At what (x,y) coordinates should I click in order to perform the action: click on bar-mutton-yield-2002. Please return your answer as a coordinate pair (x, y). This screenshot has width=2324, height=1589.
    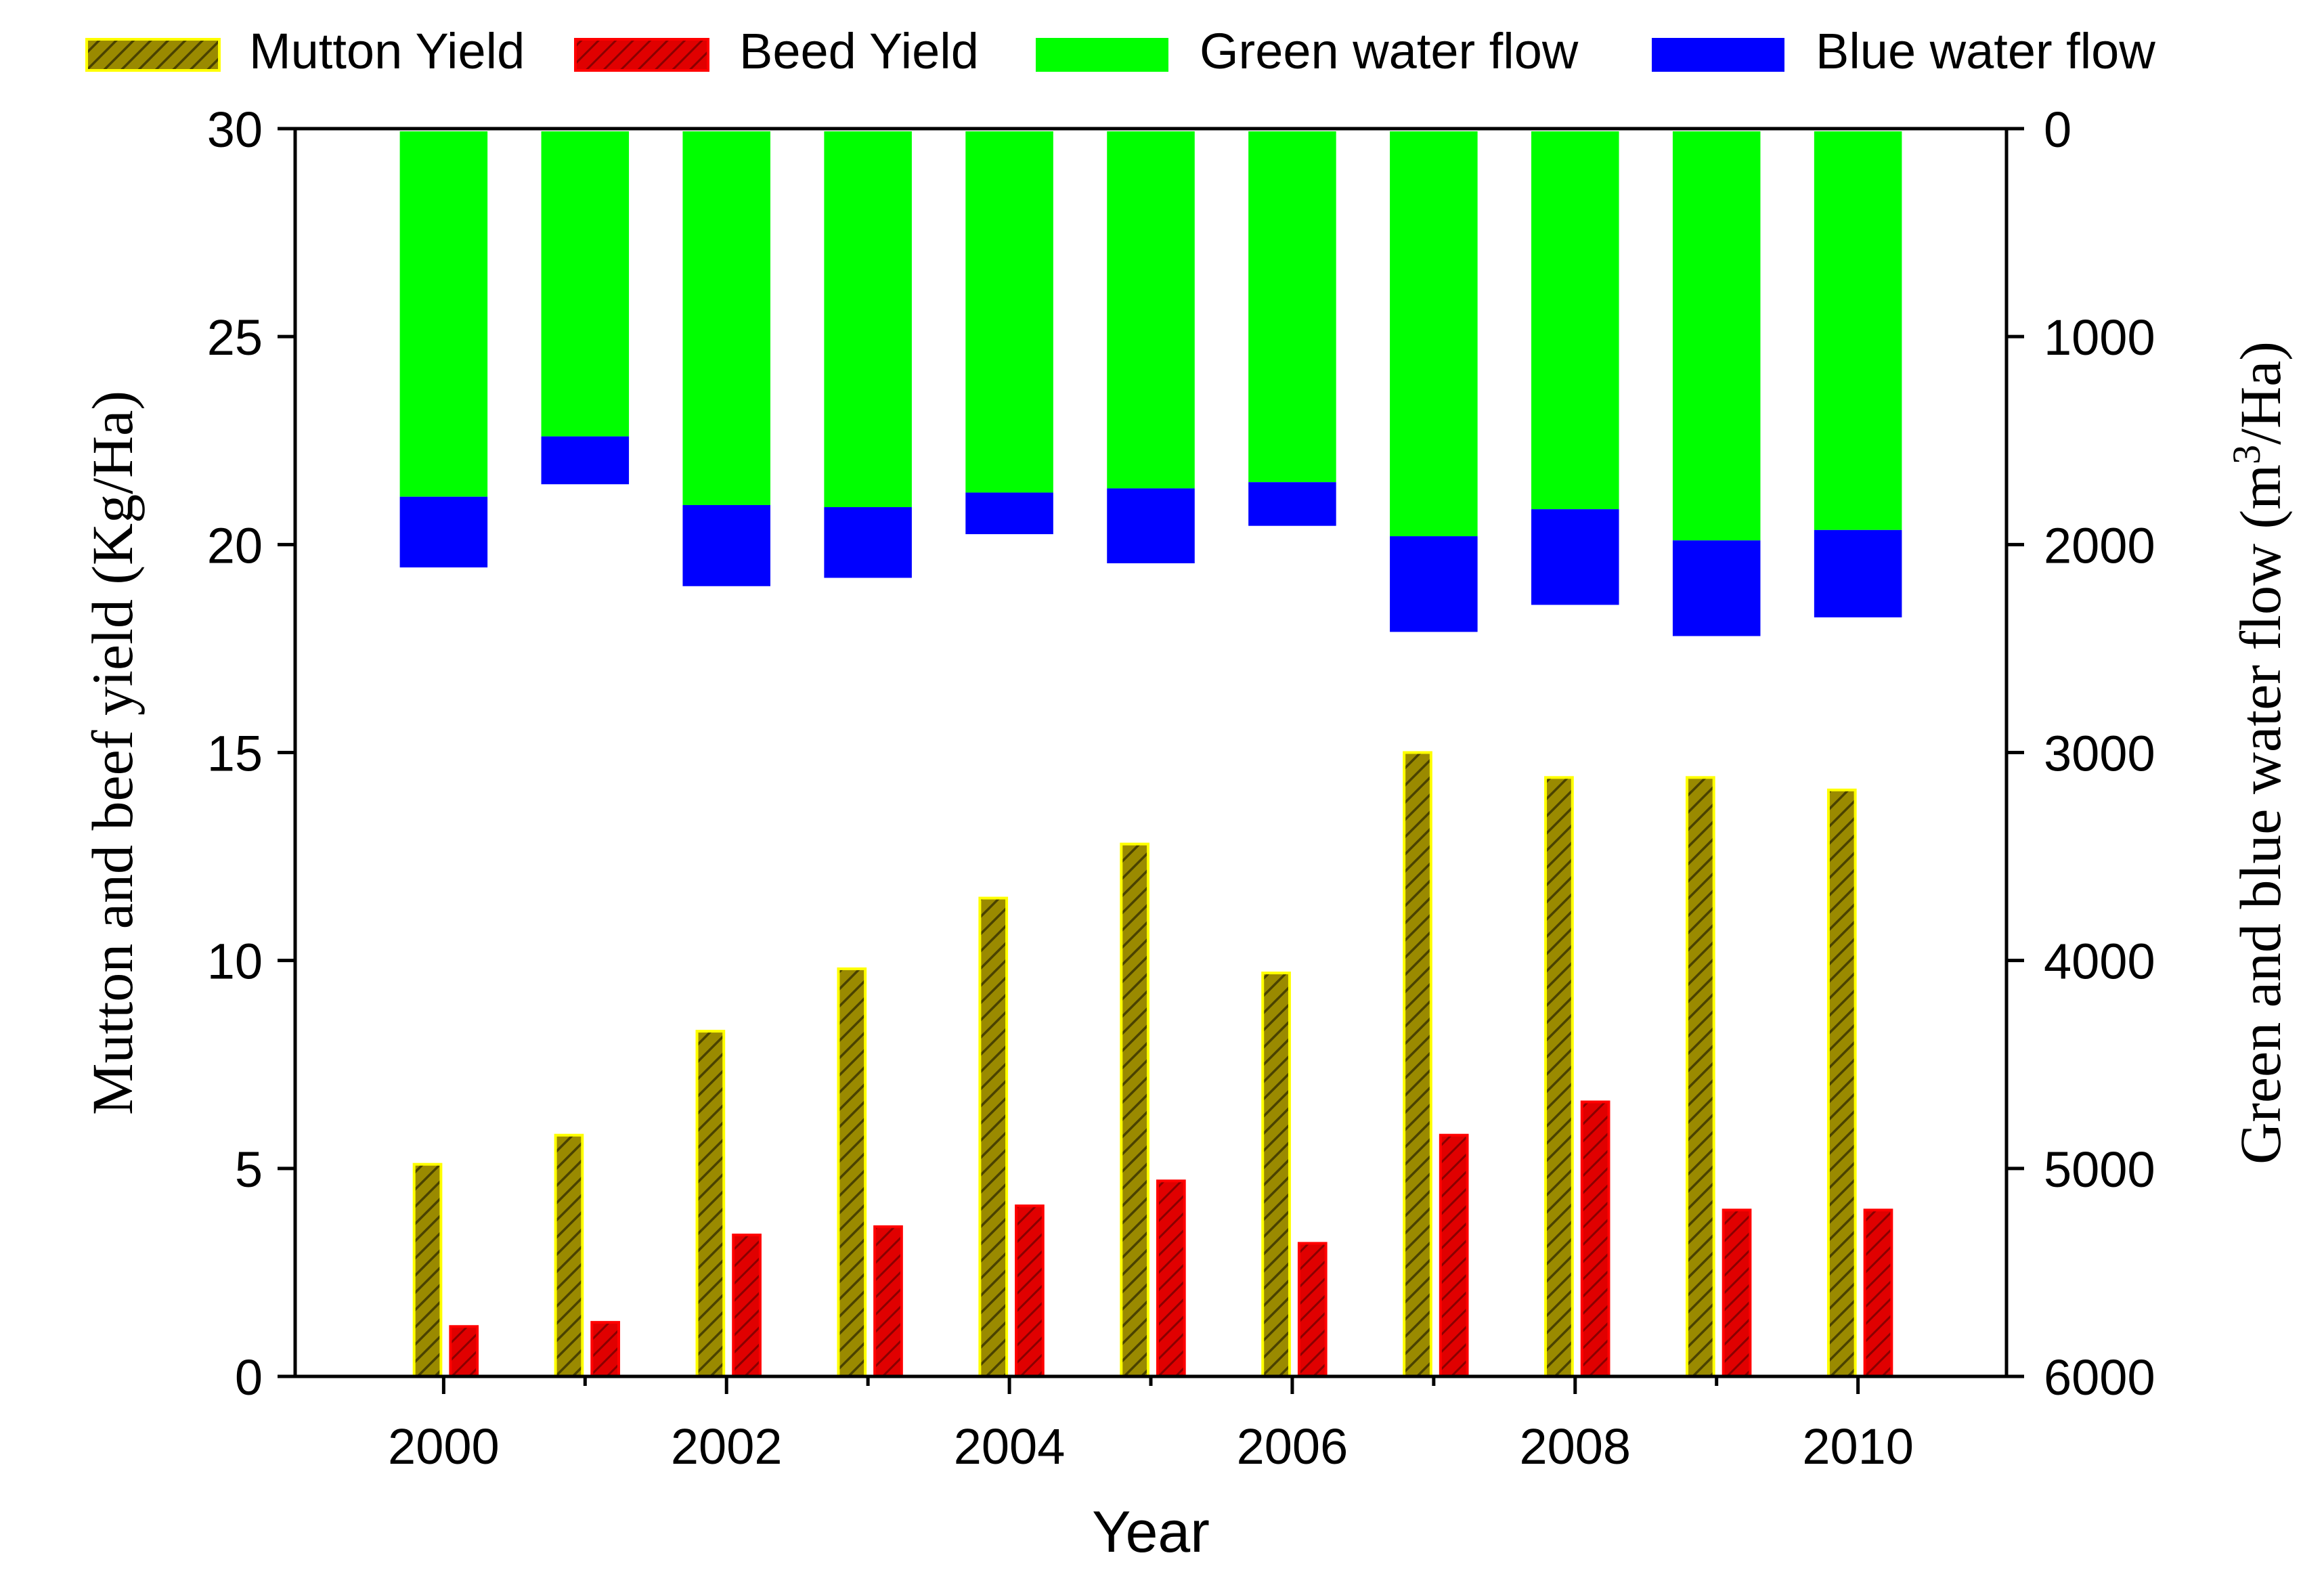
    Looking at the image, I should click on (710, 1204).